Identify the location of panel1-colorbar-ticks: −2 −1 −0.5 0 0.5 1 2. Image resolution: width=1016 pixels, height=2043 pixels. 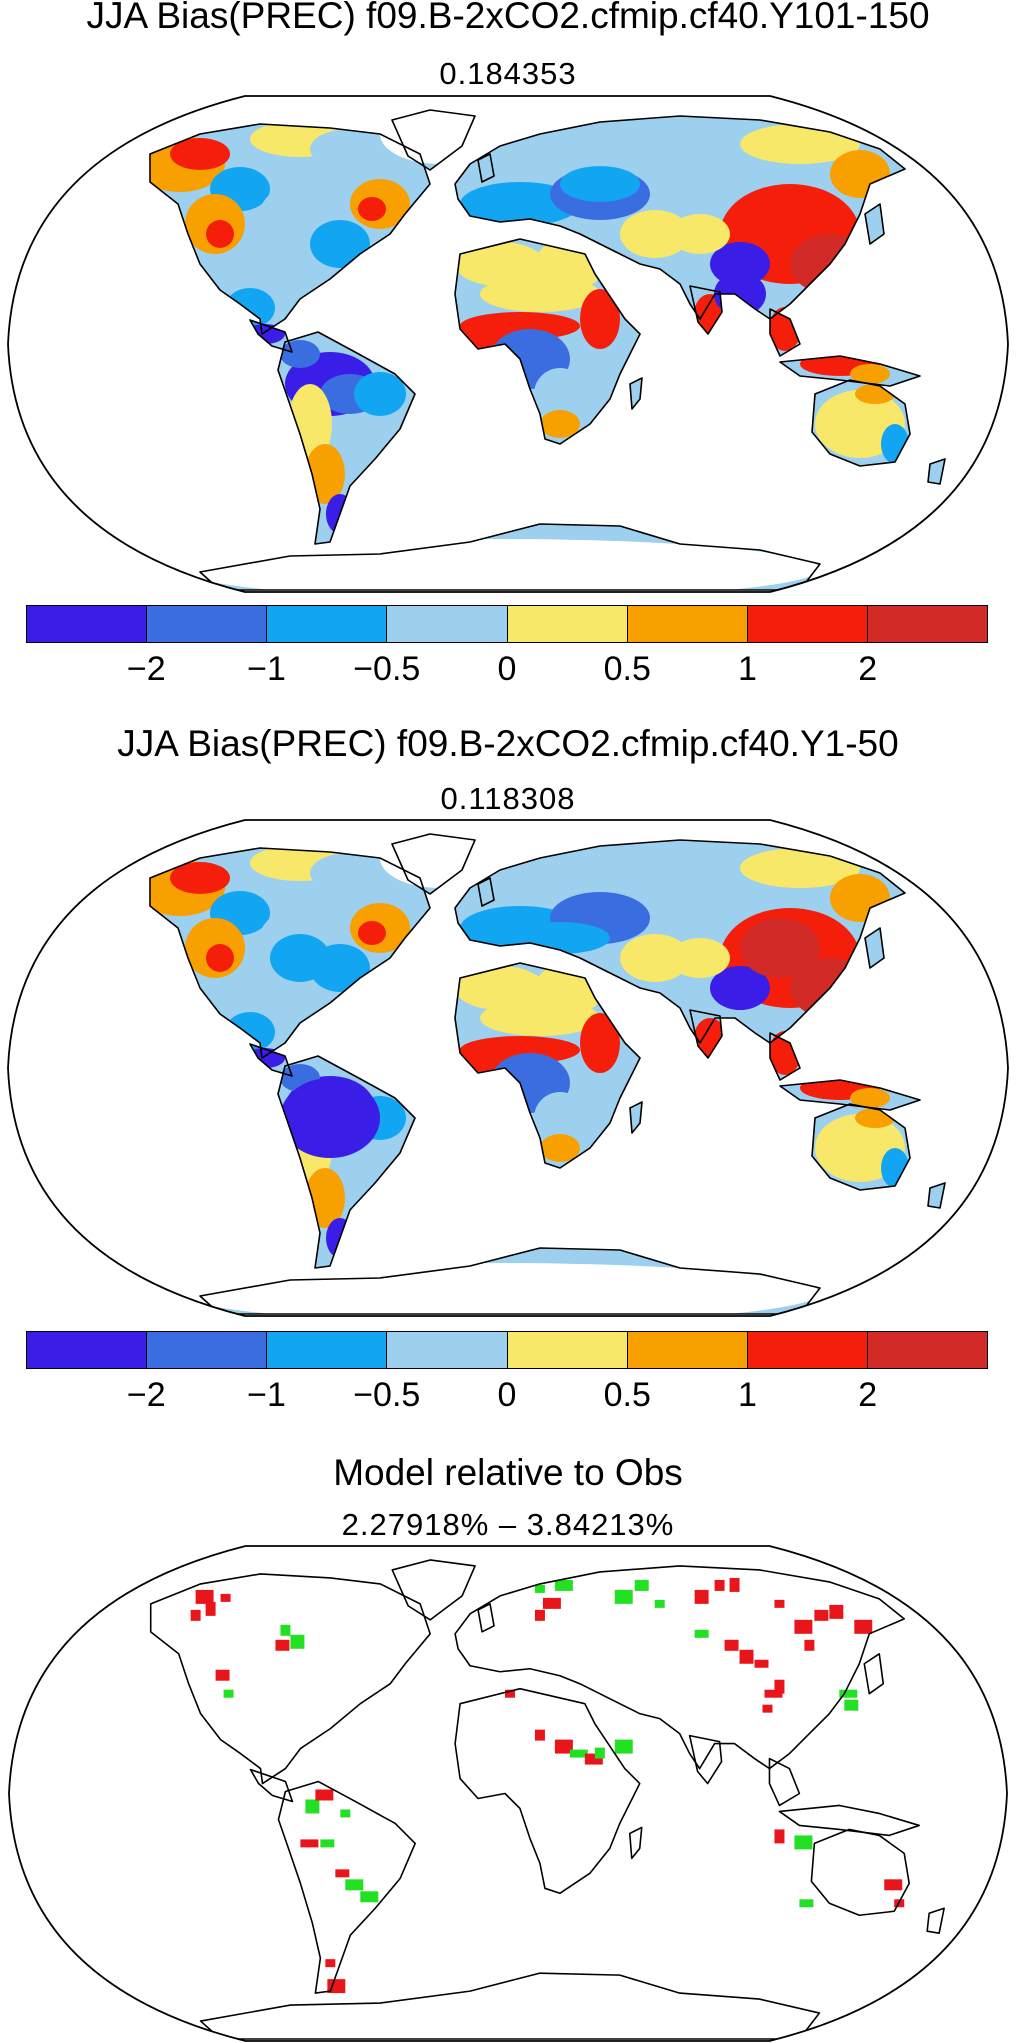
(508, 669).